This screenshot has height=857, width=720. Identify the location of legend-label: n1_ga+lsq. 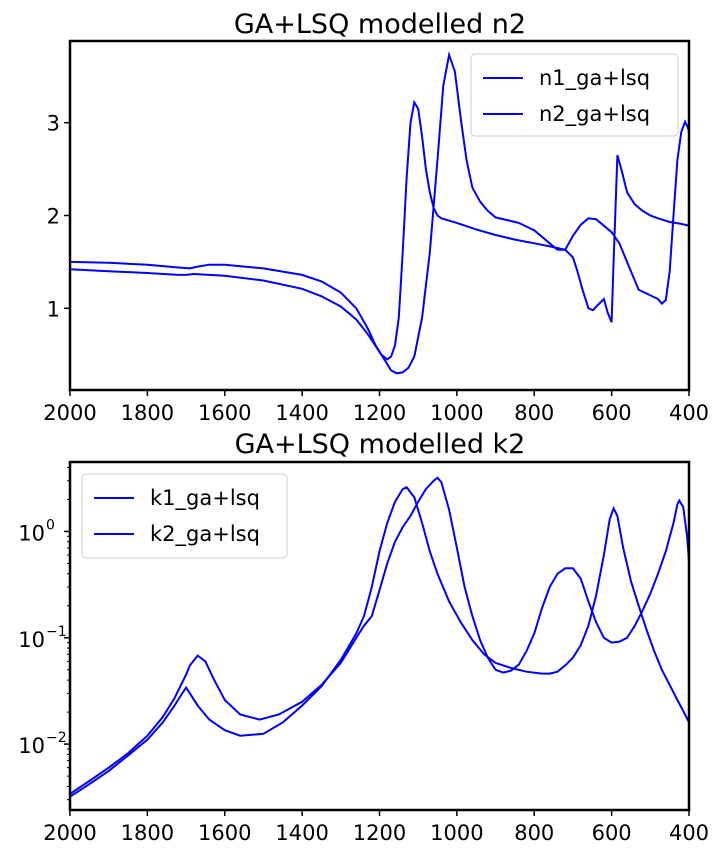
(594, 78).